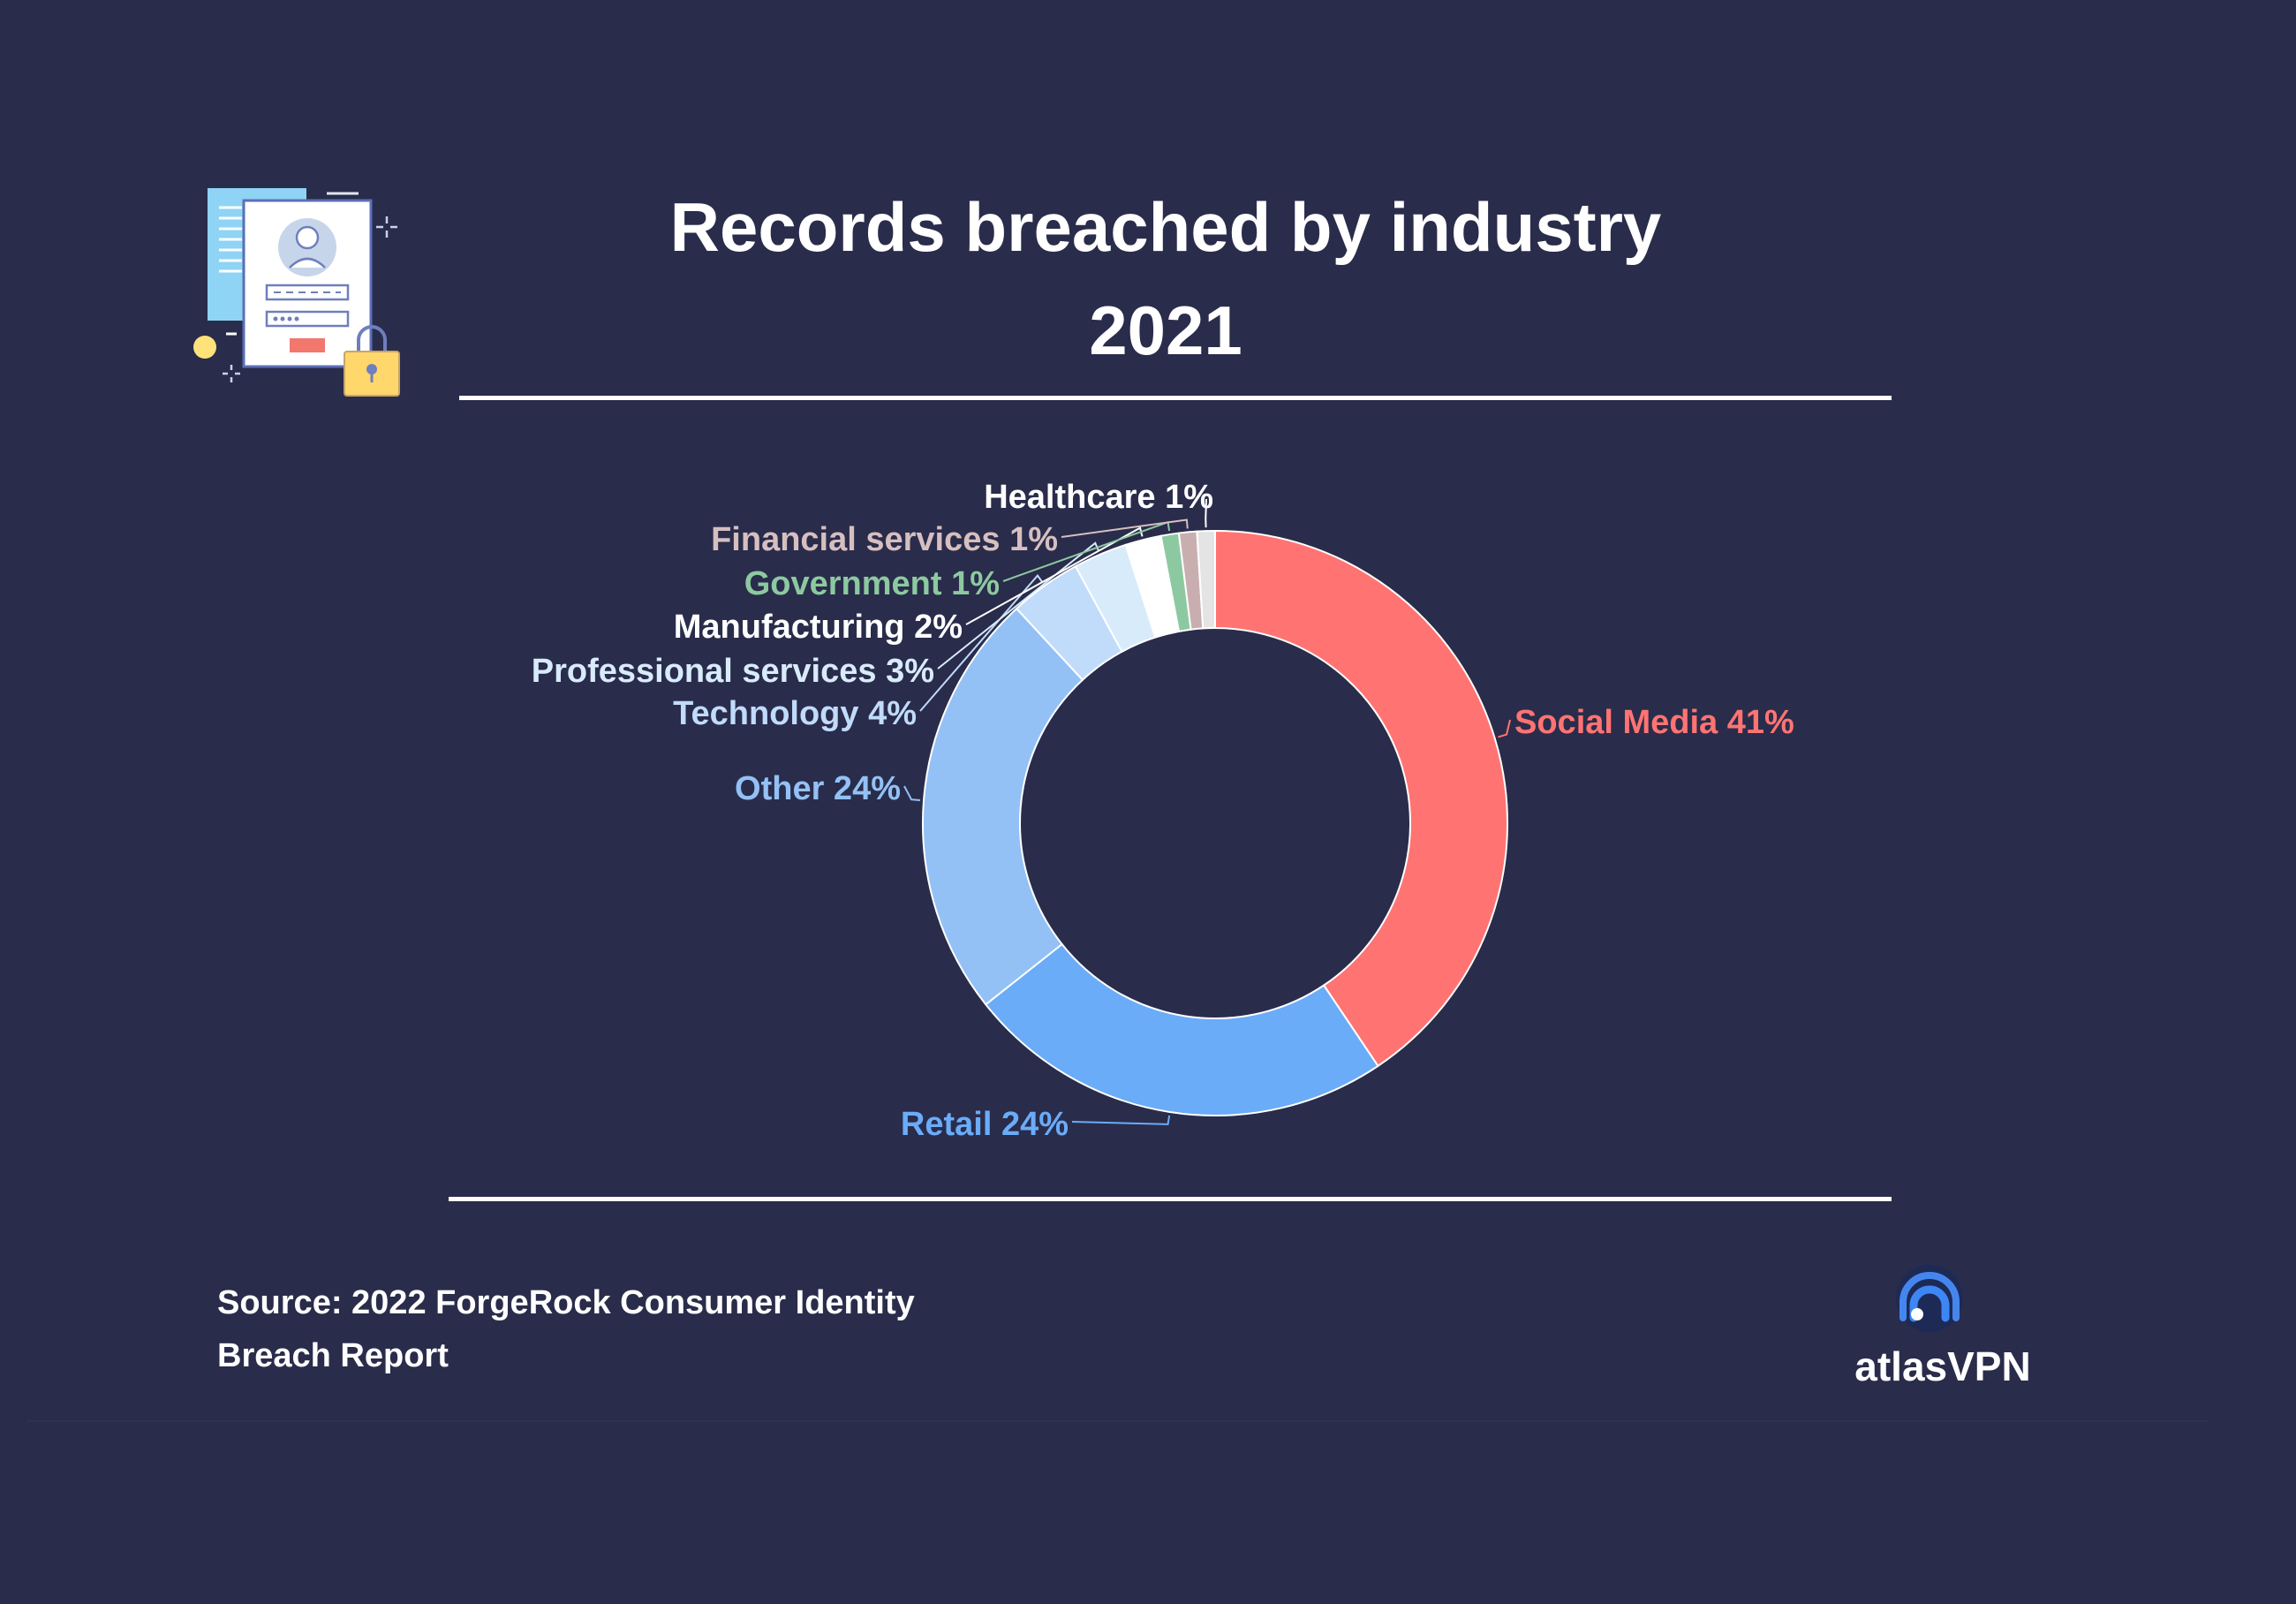 The image size is (2296, 1604). I want to click on leader-line-social-media, so click(1504, 728).